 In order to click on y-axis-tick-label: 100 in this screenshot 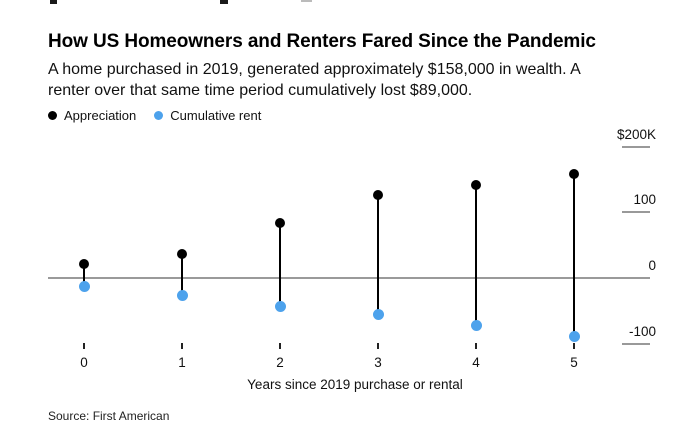, I will do `click(644, 200)`.